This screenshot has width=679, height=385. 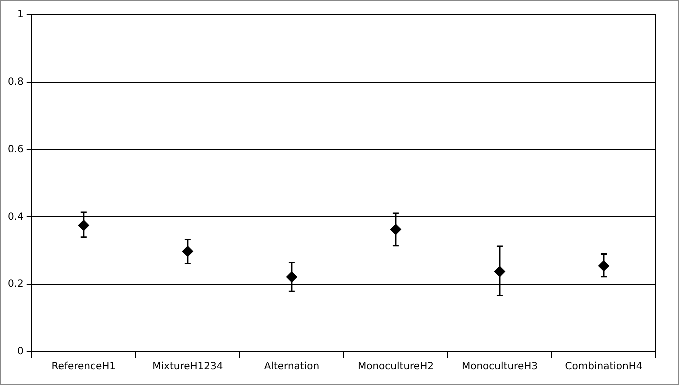 What do you see at coordinates (16, 82) in the screenshot?
I see `y-tick-label: 0.8` at bounding box center [16, 82].